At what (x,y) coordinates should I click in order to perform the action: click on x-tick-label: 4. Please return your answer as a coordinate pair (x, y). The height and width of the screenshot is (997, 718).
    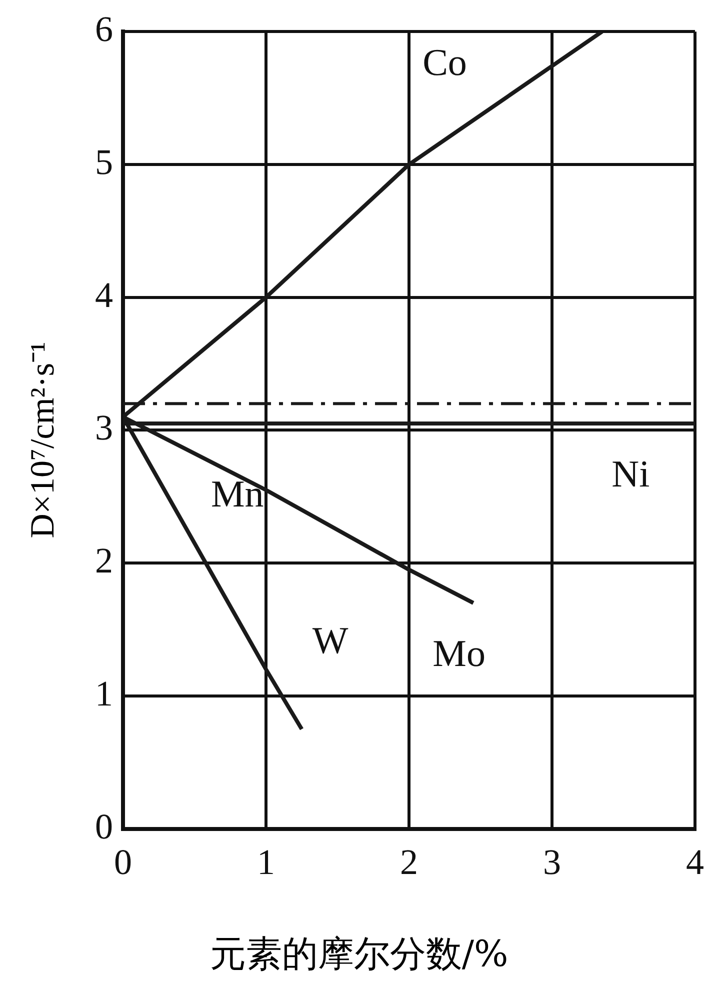
    Looking at the image, I should click on (695, 862).